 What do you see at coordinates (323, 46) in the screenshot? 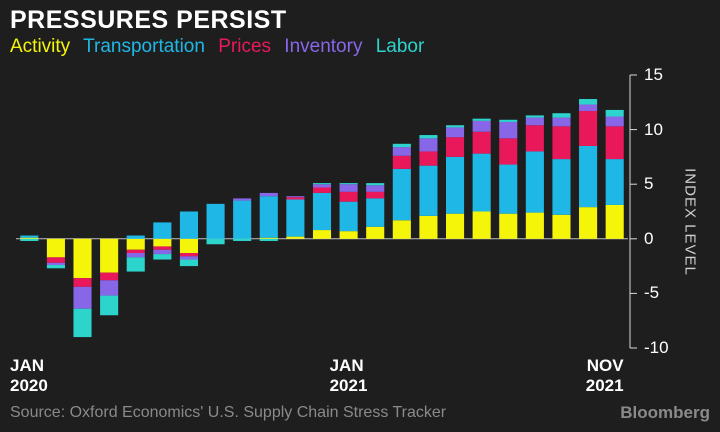
I see `legend-item-inventory: Inventory` at bounding box center [323, 46].